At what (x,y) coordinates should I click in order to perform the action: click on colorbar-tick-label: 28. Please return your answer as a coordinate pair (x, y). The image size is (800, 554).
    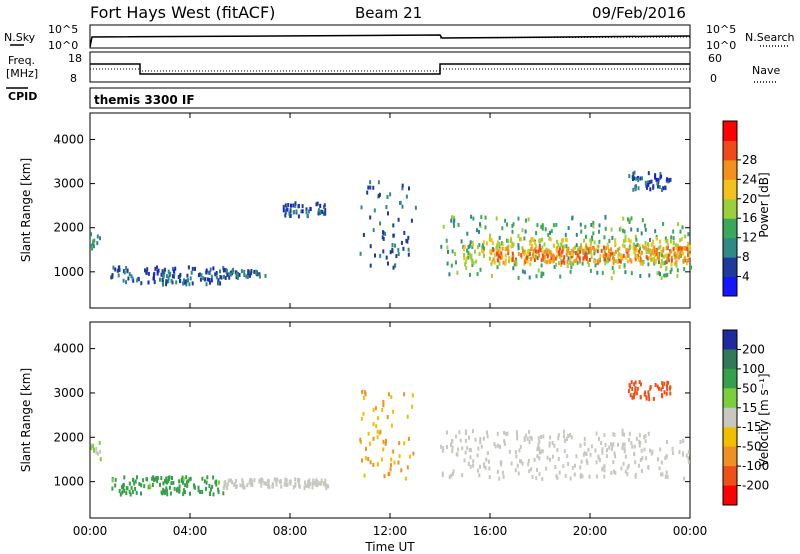
    Looking at the image, I should click on (749, 160).